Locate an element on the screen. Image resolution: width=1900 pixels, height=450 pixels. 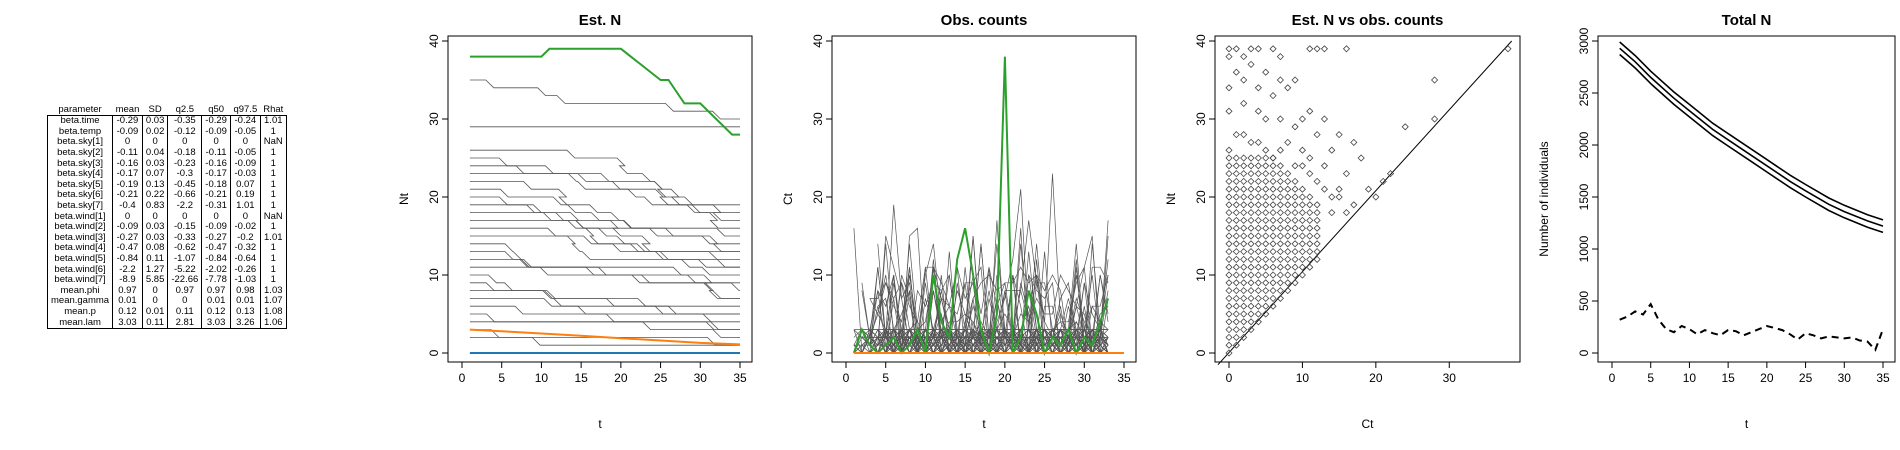
parameter-name-cell: beta.temp is located at coordinates (79, 132).